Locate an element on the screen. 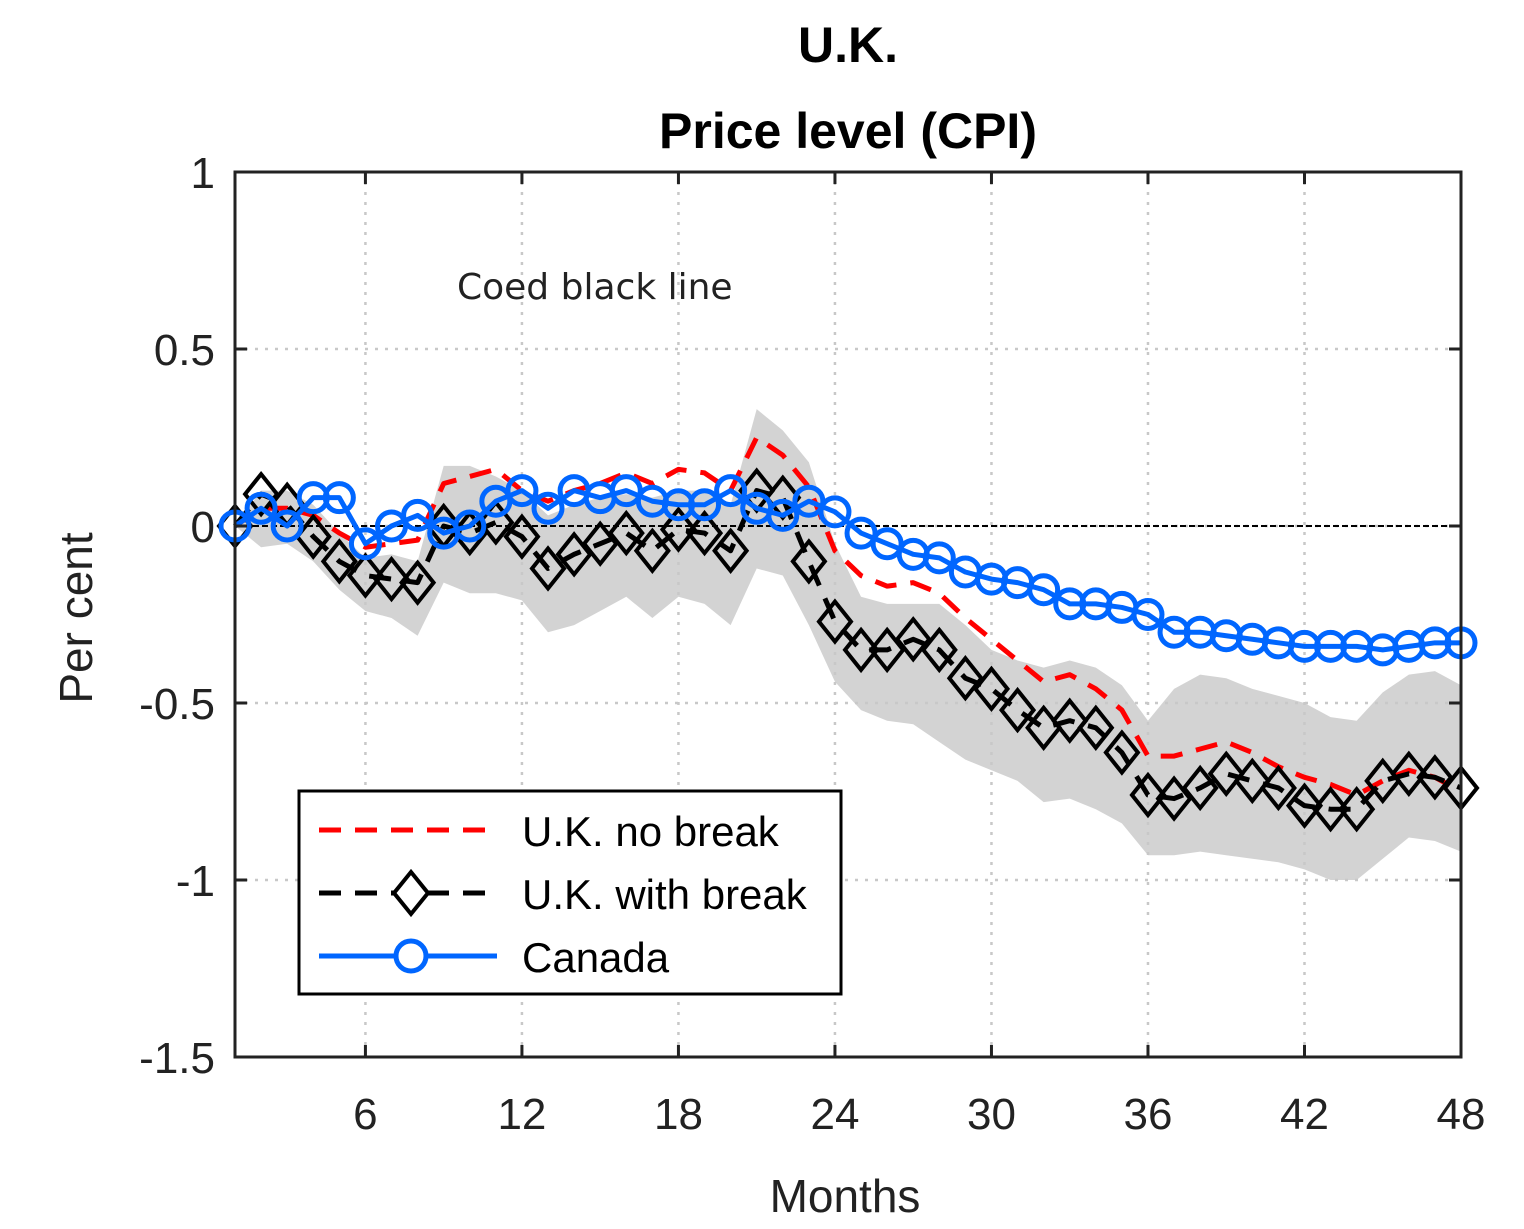 The width and height of the screenshot is (1524, 1229). legend-entry-canada: Canada is located at coordinates (494, 957).